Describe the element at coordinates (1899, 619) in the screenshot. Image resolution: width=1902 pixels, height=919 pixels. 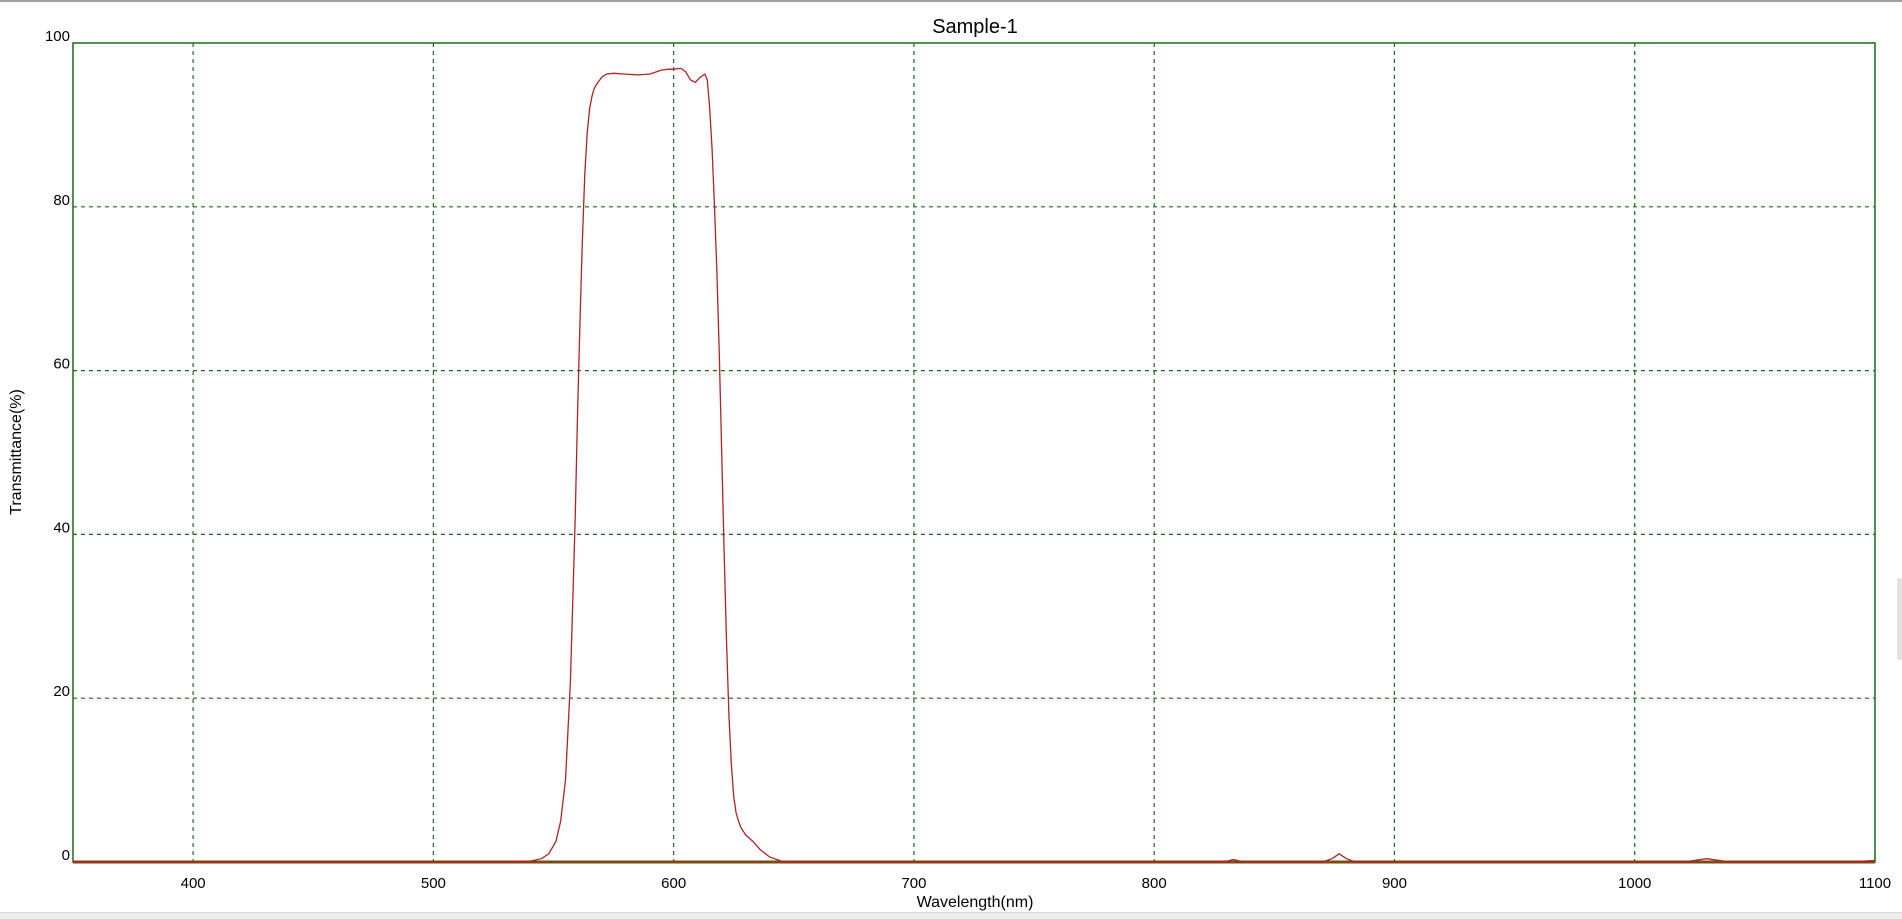
I see `scrollbar-handle` at that location.